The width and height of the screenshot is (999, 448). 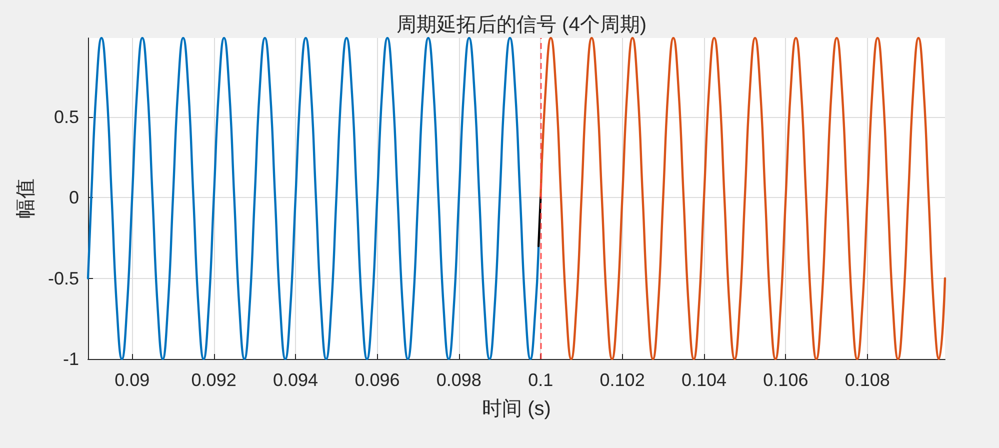 What do you see at coordinates (63, 278) in the screenshot?
I see `y-tick-label: -0.5` at bounding box center [63, 278].